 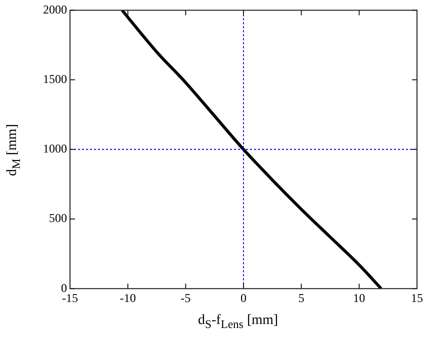 What do you see at coordinates (301, 297) in the screenshot?
I see `x-tick-label: 5` at bounding box center [301, 297].